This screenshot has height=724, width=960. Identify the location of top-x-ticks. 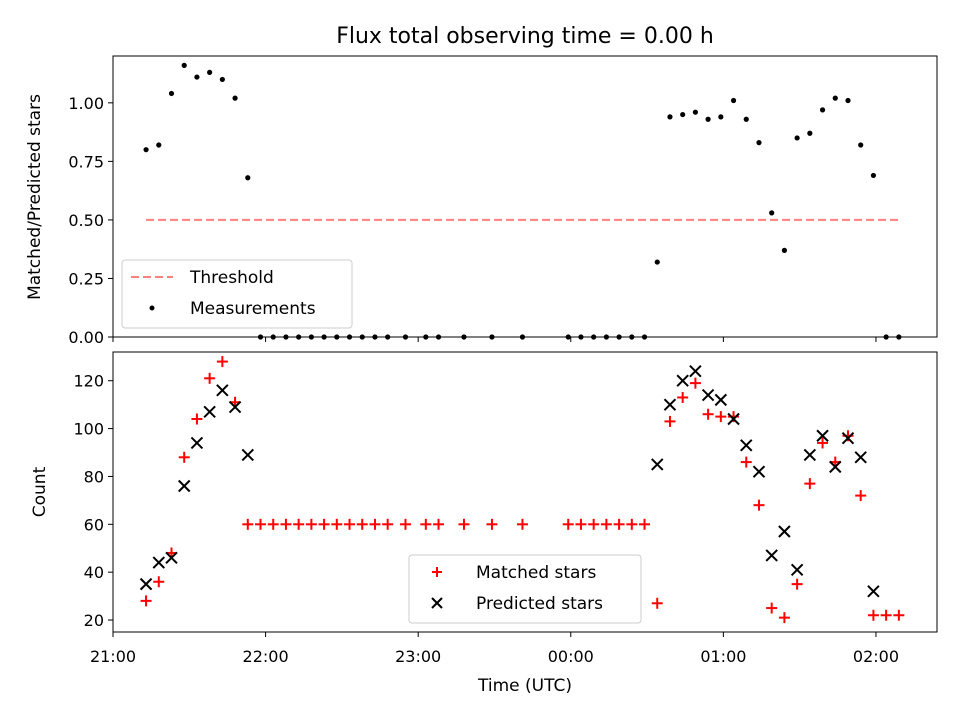
(494, 339).